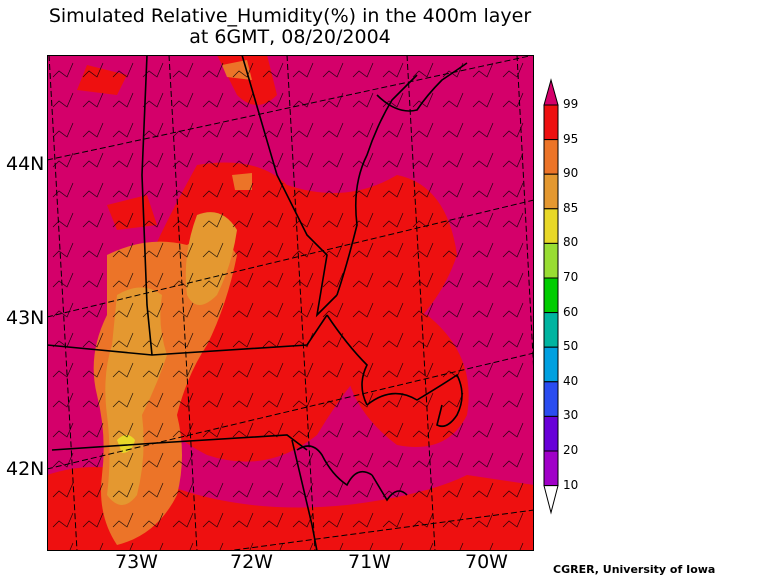 The width and height of the screenshot is (760, 587). I want to click on colorbar-level-label: 60, so click(571, 311).